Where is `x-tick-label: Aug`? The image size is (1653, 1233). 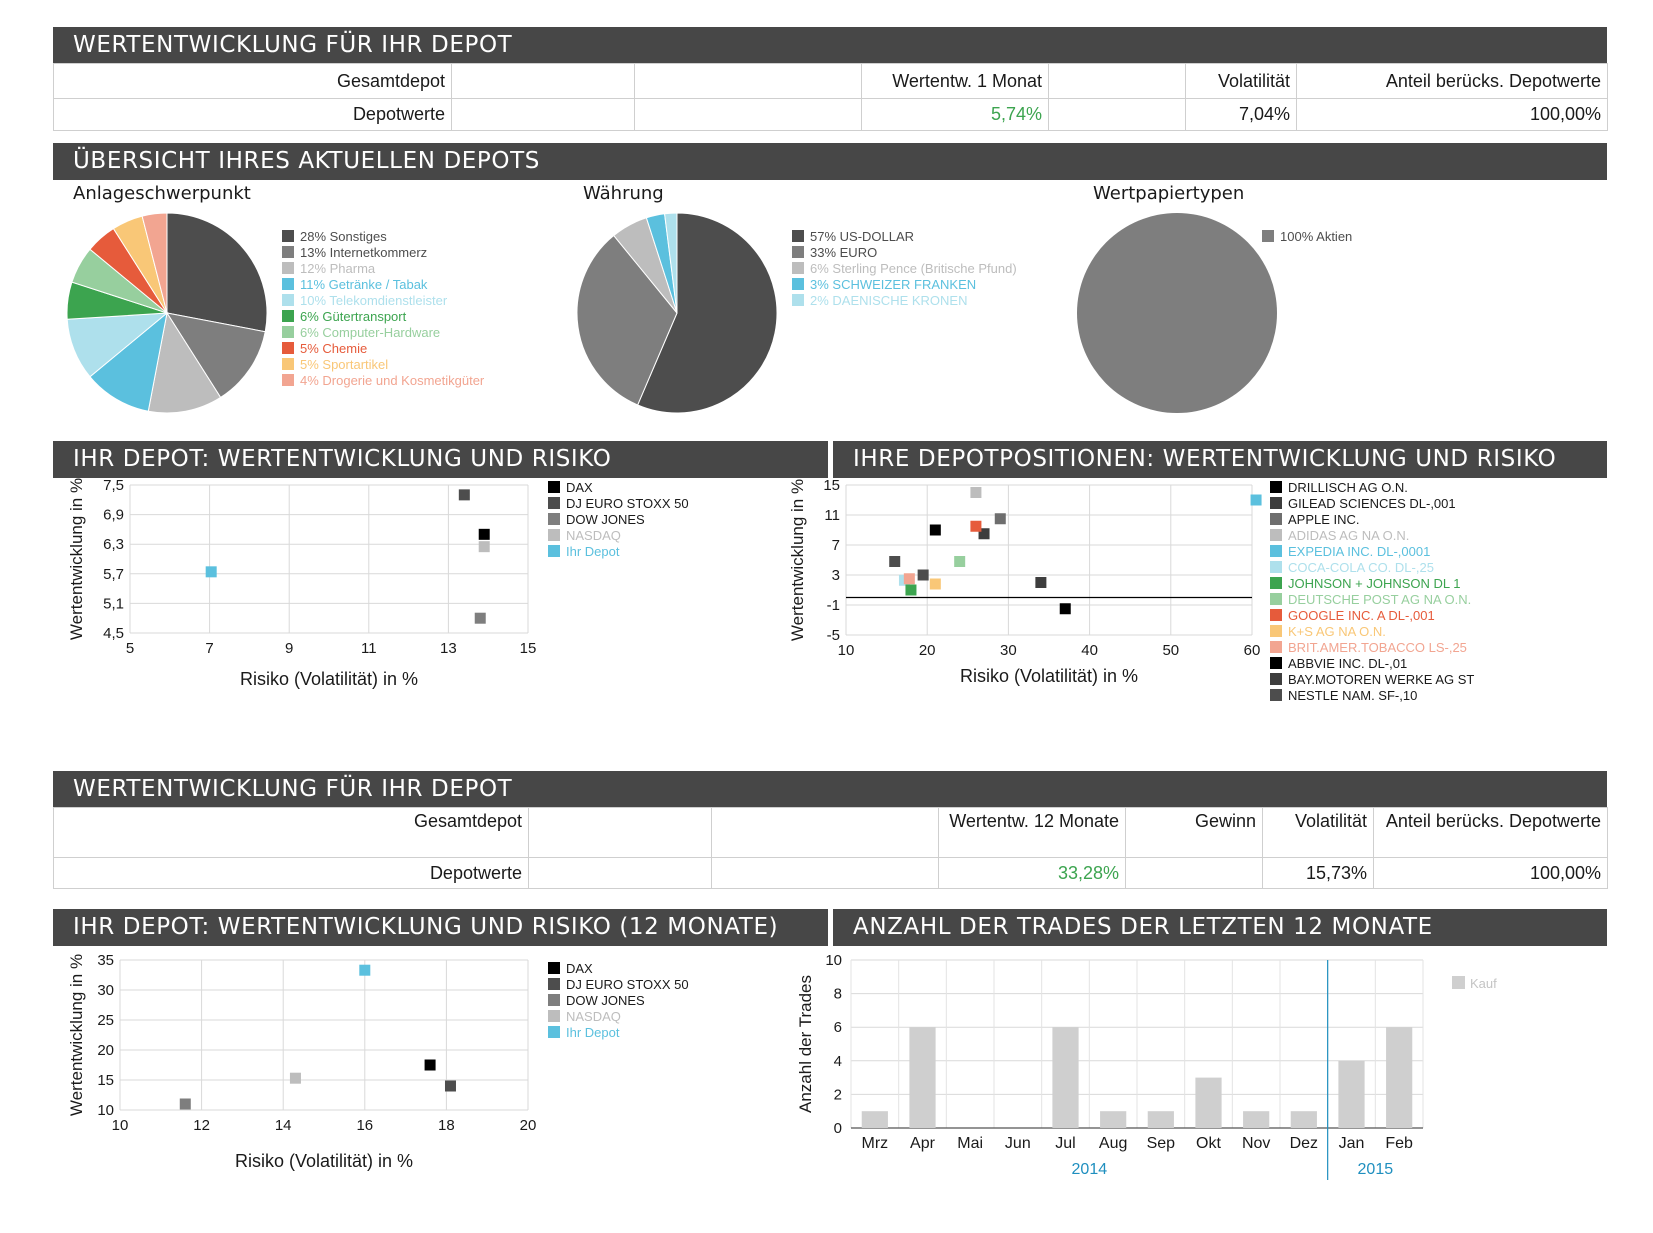
x-tick-label: Aug is located at coordinates (1113, 1143).